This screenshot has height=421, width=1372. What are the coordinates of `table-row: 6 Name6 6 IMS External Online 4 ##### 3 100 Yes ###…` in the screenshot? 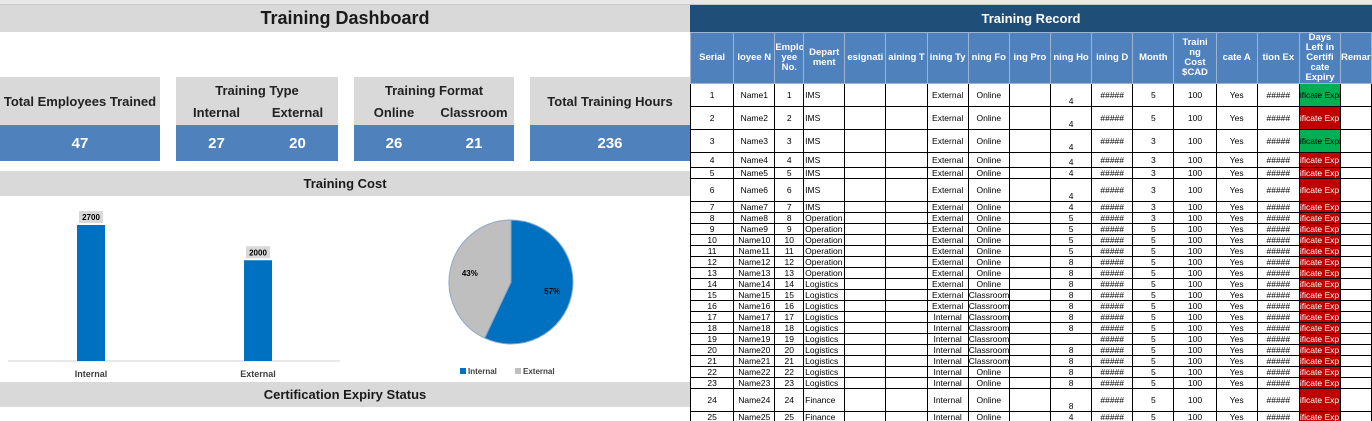 It's located at (1030, 190).